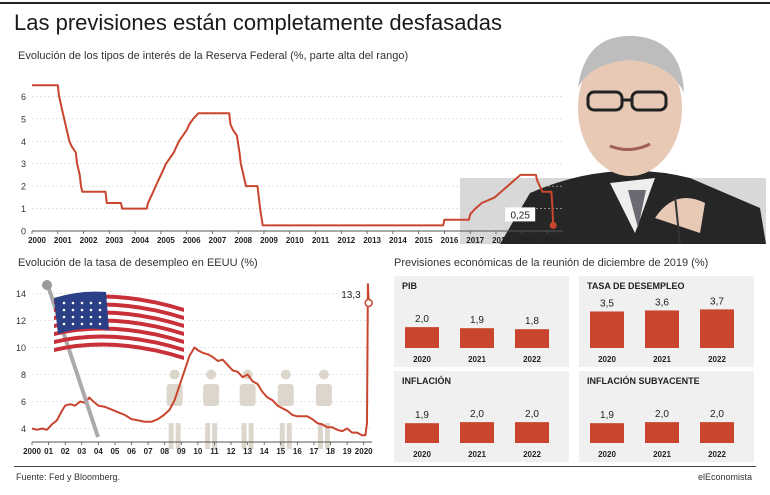 The image size is (770, 495). Describe the element at coordinates (214, 451) in the screenshot. I see `x-tick-label: 11` at that location.